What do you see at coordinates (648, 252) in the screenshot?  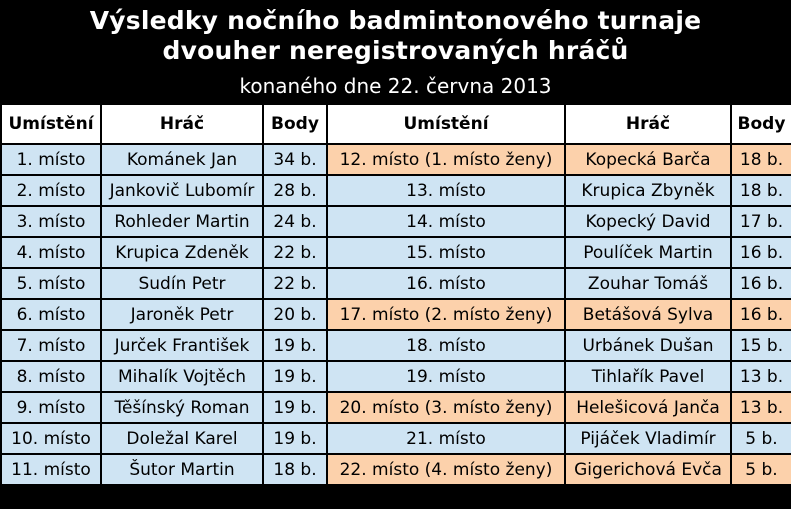 I see `cell-player-right: Poulíček Martin` at bounding box center [648, 252].